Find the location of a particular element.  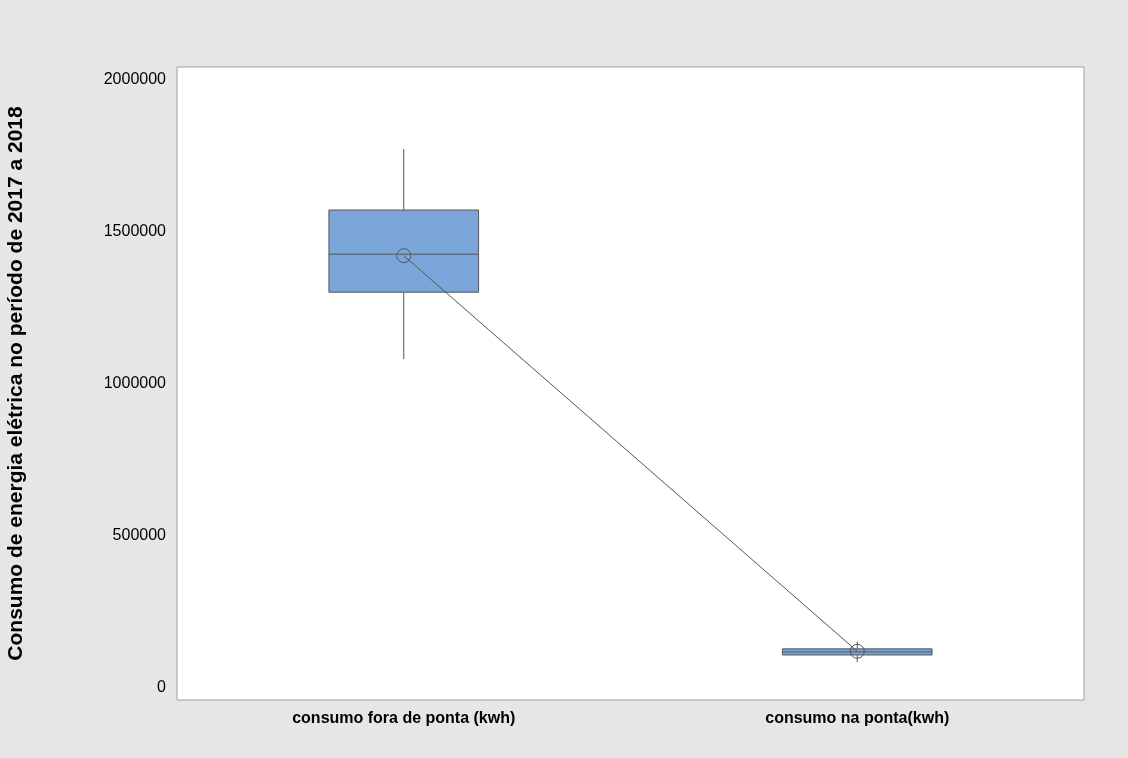

y-tick-label: 500000 is located at coordinates (139, 535).